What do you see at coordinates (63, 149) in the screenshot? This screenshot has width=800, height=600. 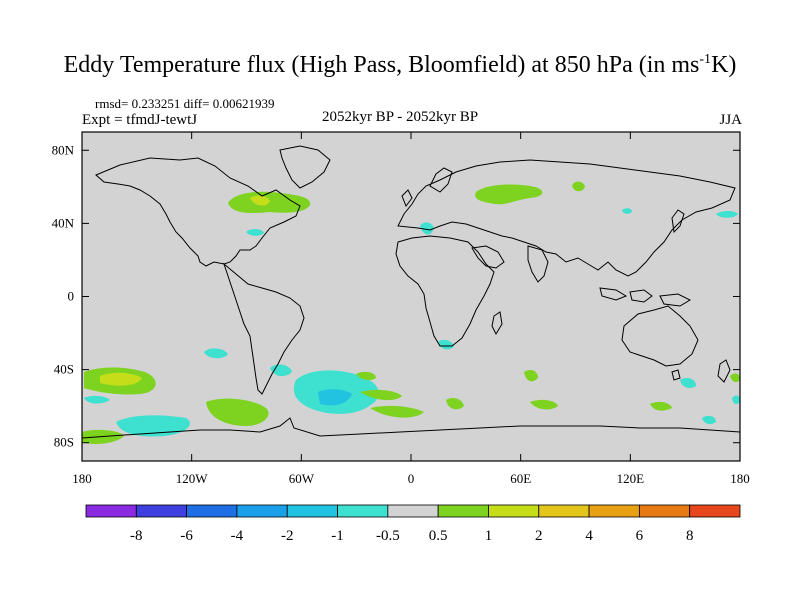 I see `lat-tick-label: 80N` at bounding box center [63, 149].